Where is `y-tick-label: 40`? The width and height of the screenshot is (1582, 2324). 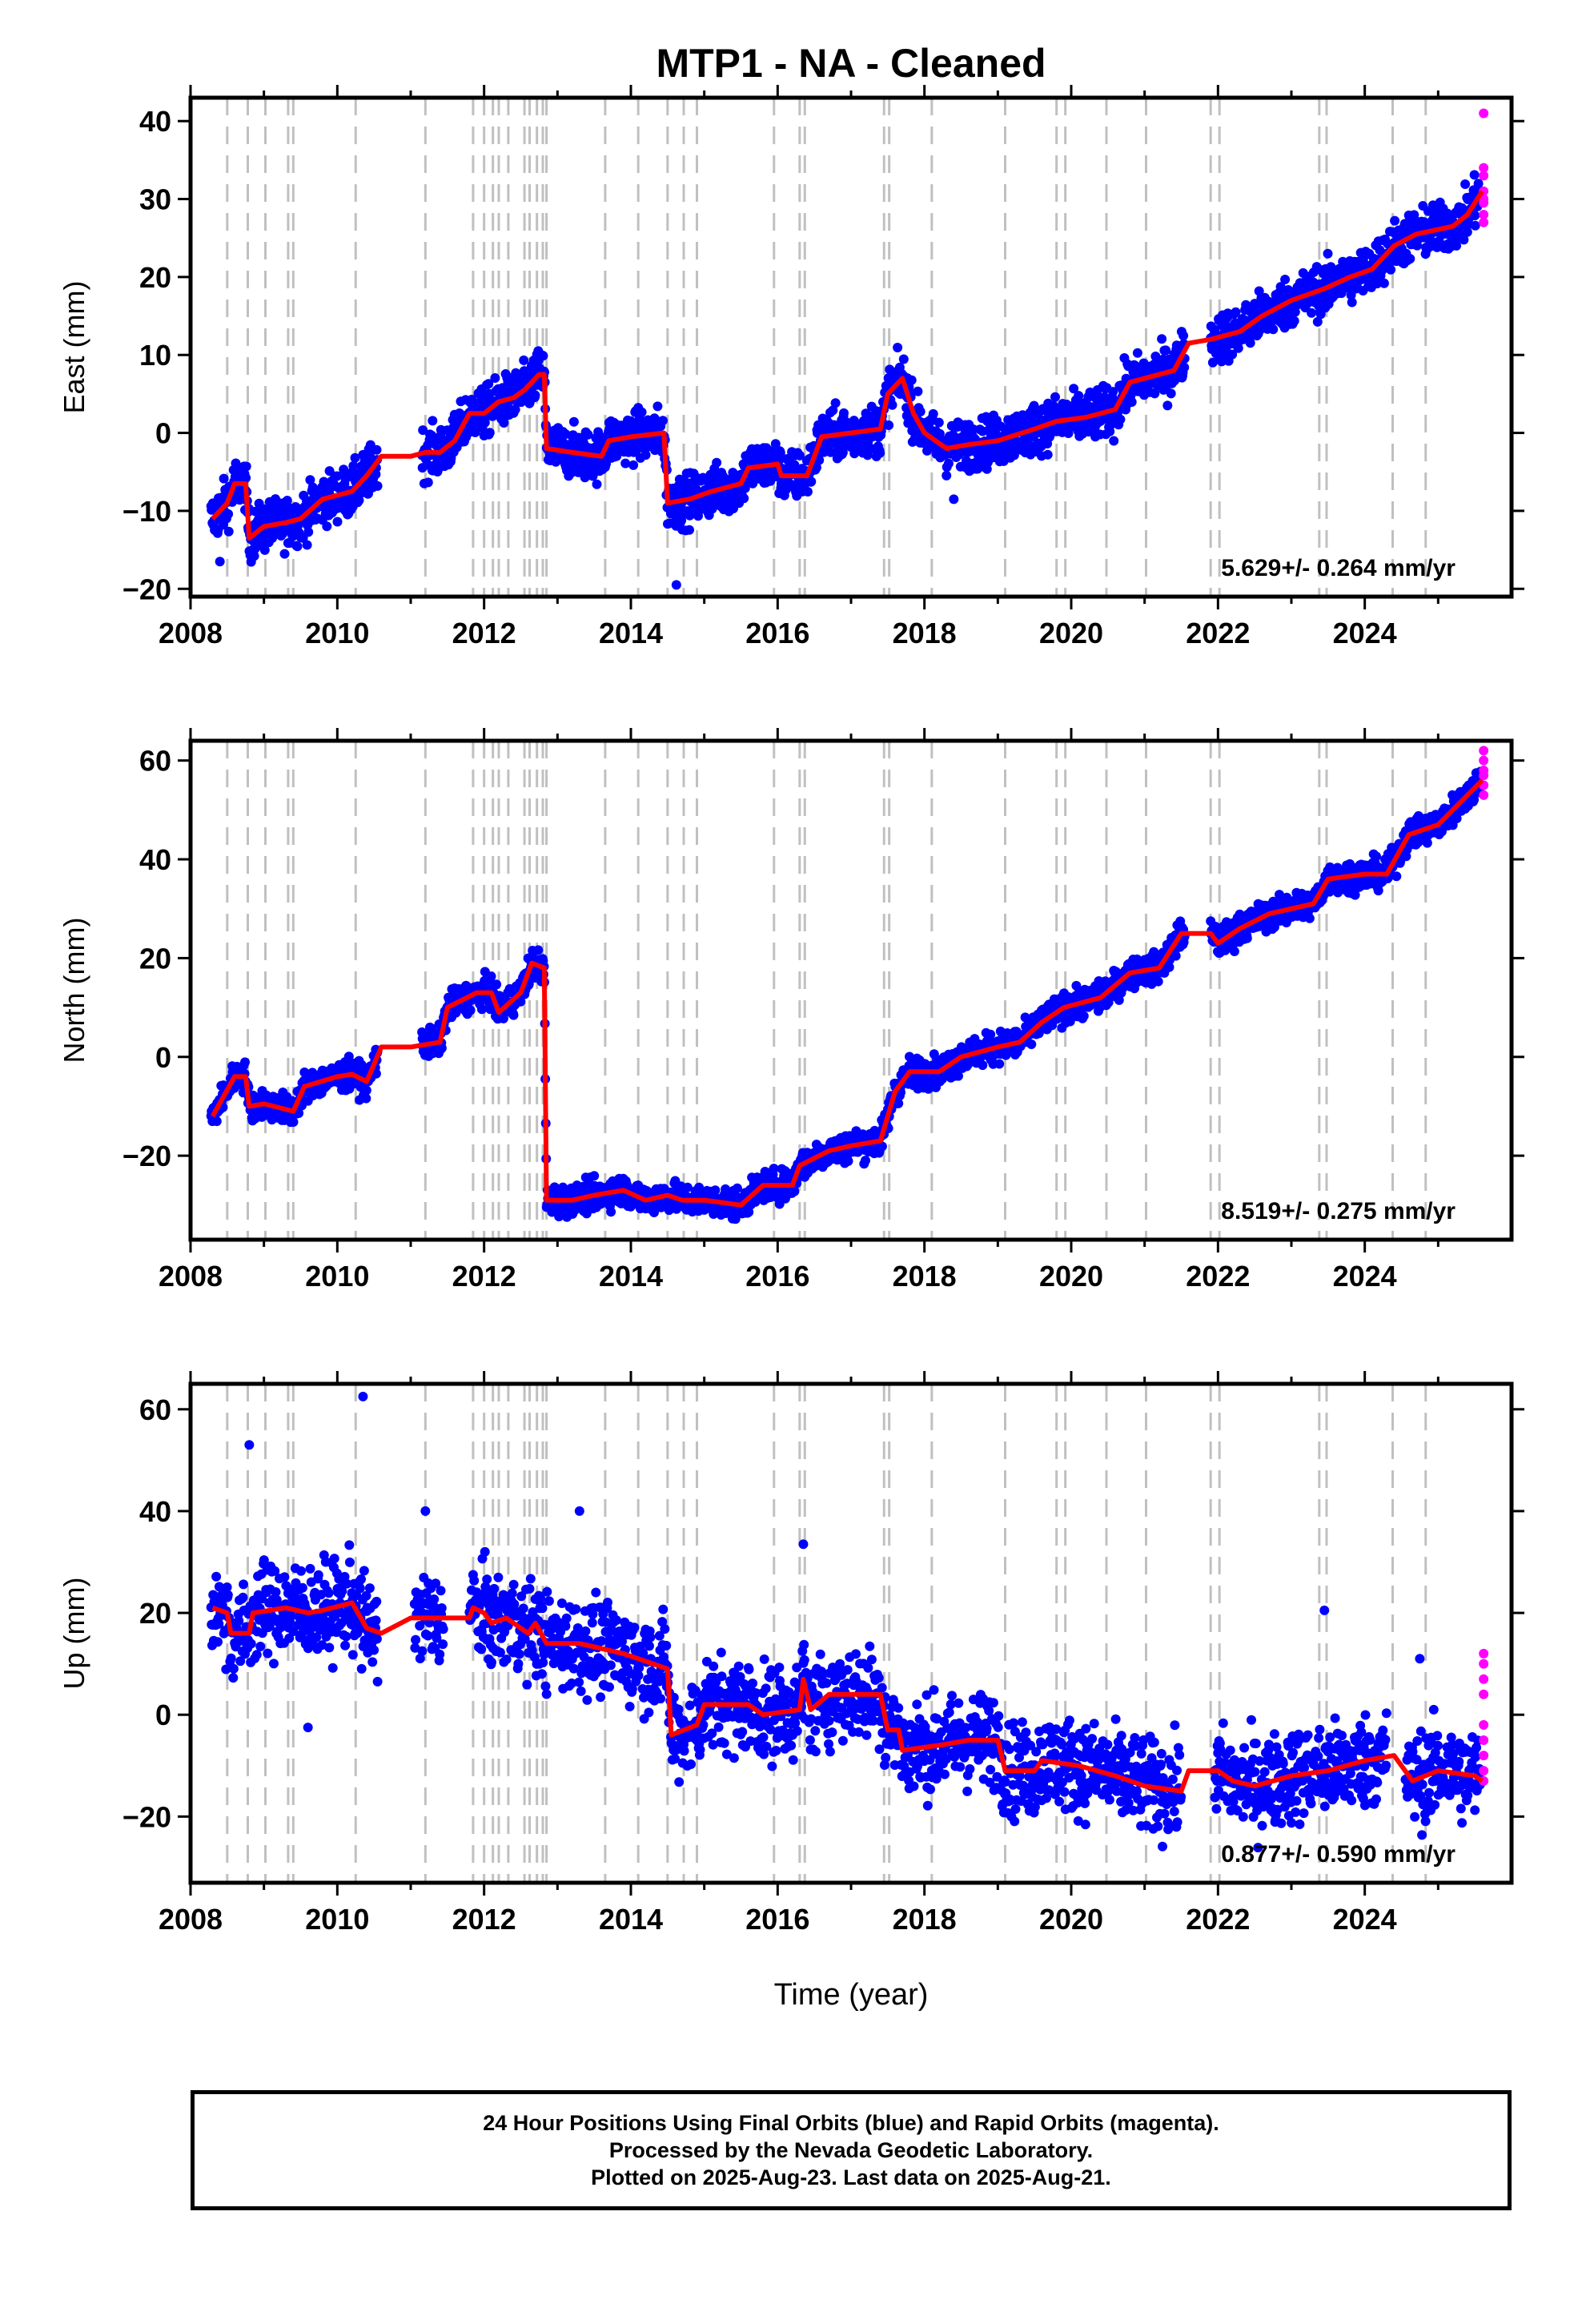
y-tick-label: 40 is located at coordinates (155, 121).